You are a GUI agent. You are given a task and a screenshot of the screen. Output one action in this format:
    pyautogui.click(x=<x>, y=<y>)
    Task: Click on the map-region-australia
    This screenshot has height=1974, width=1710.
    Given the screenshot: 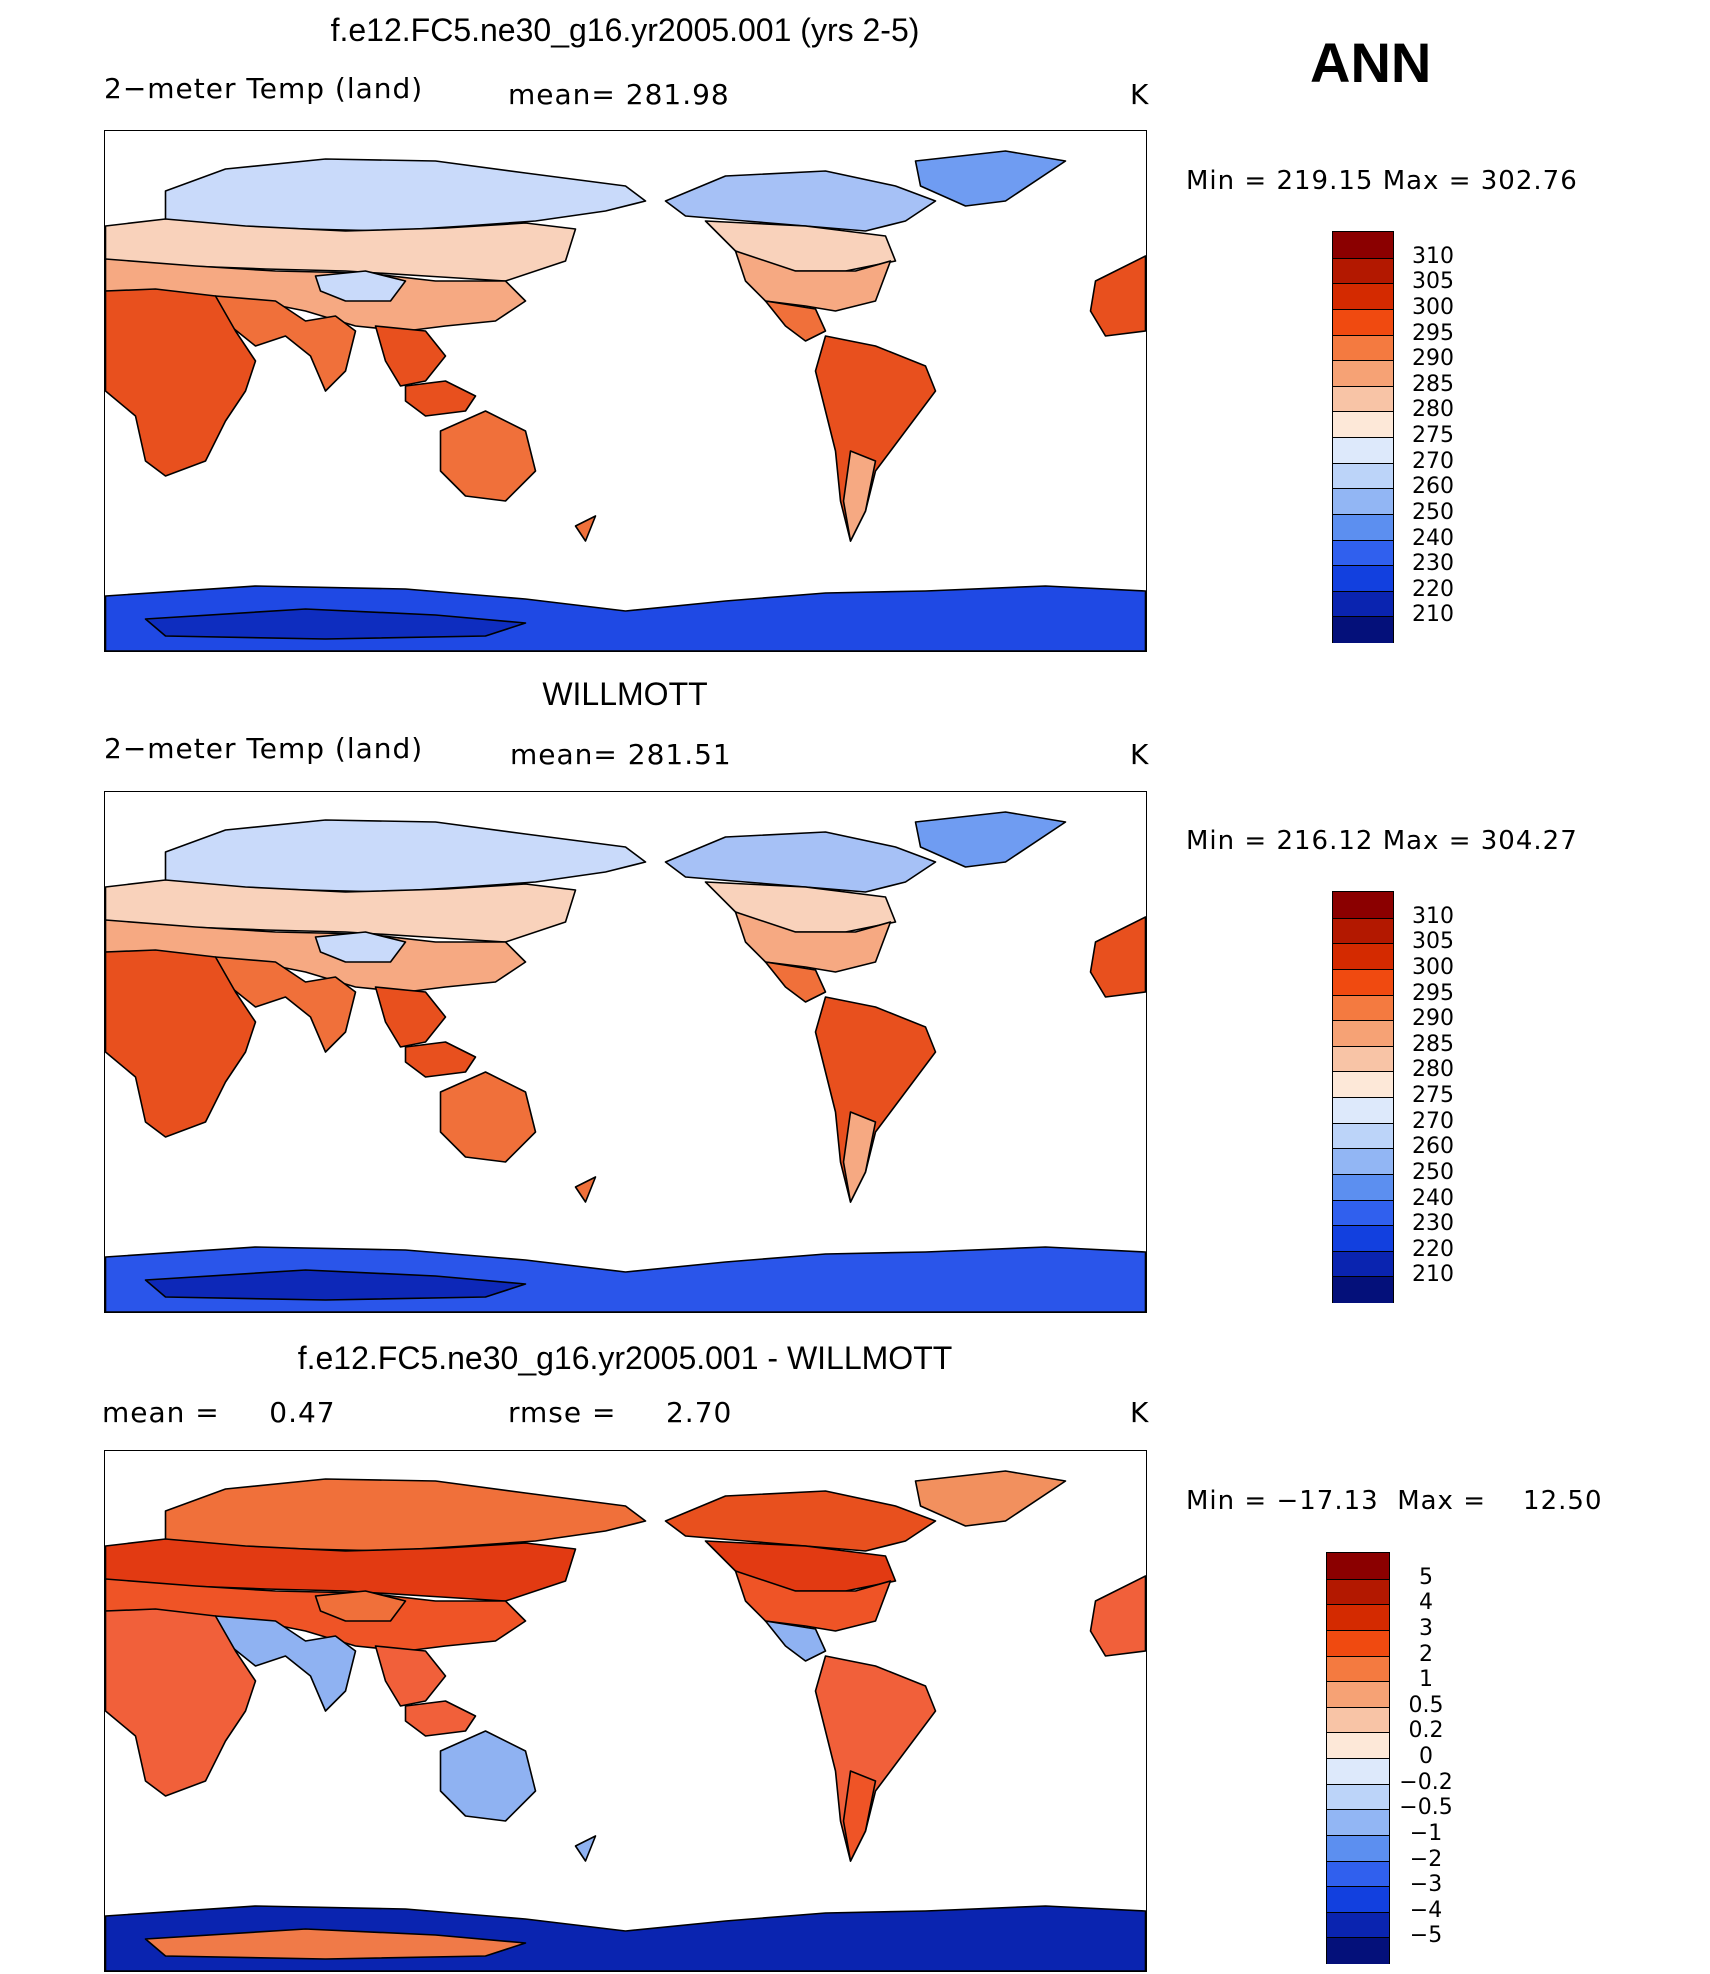 What is the action you would take?
    pyautogui.click(x=488, y=1117)
    